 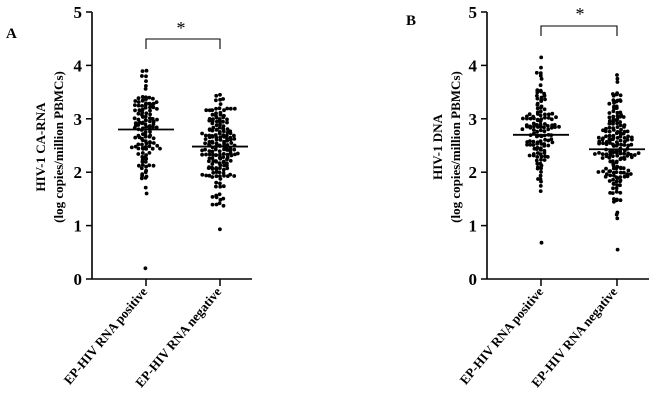 What do you see at coordinates (473, 172) in the screenshot?
I see `y-tick-label: 2` at bounding box center [473, 172].